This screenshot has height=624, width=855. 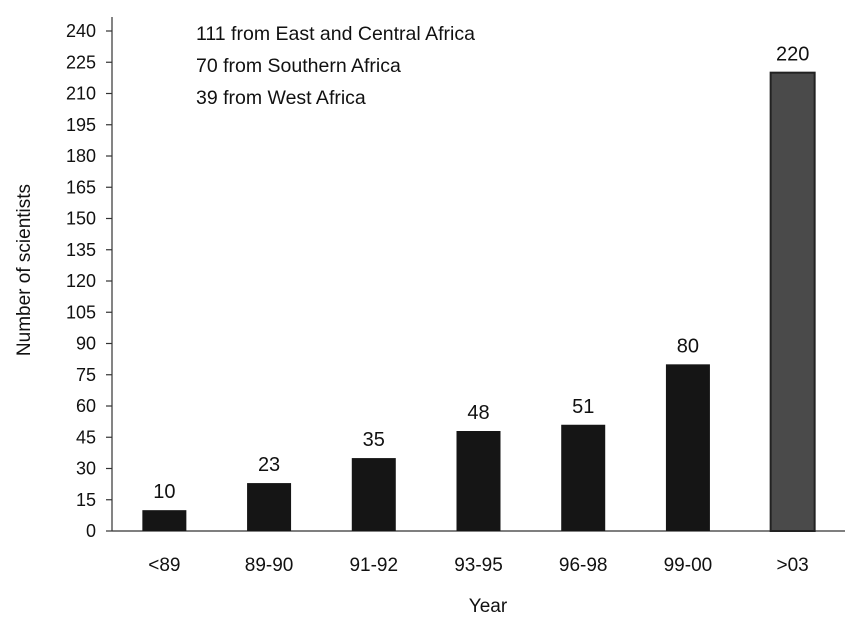 What do you see at coordinates (86, 437) in the screenshot?
I see `y-tick-label: 45` at bounding box center [86, 437].